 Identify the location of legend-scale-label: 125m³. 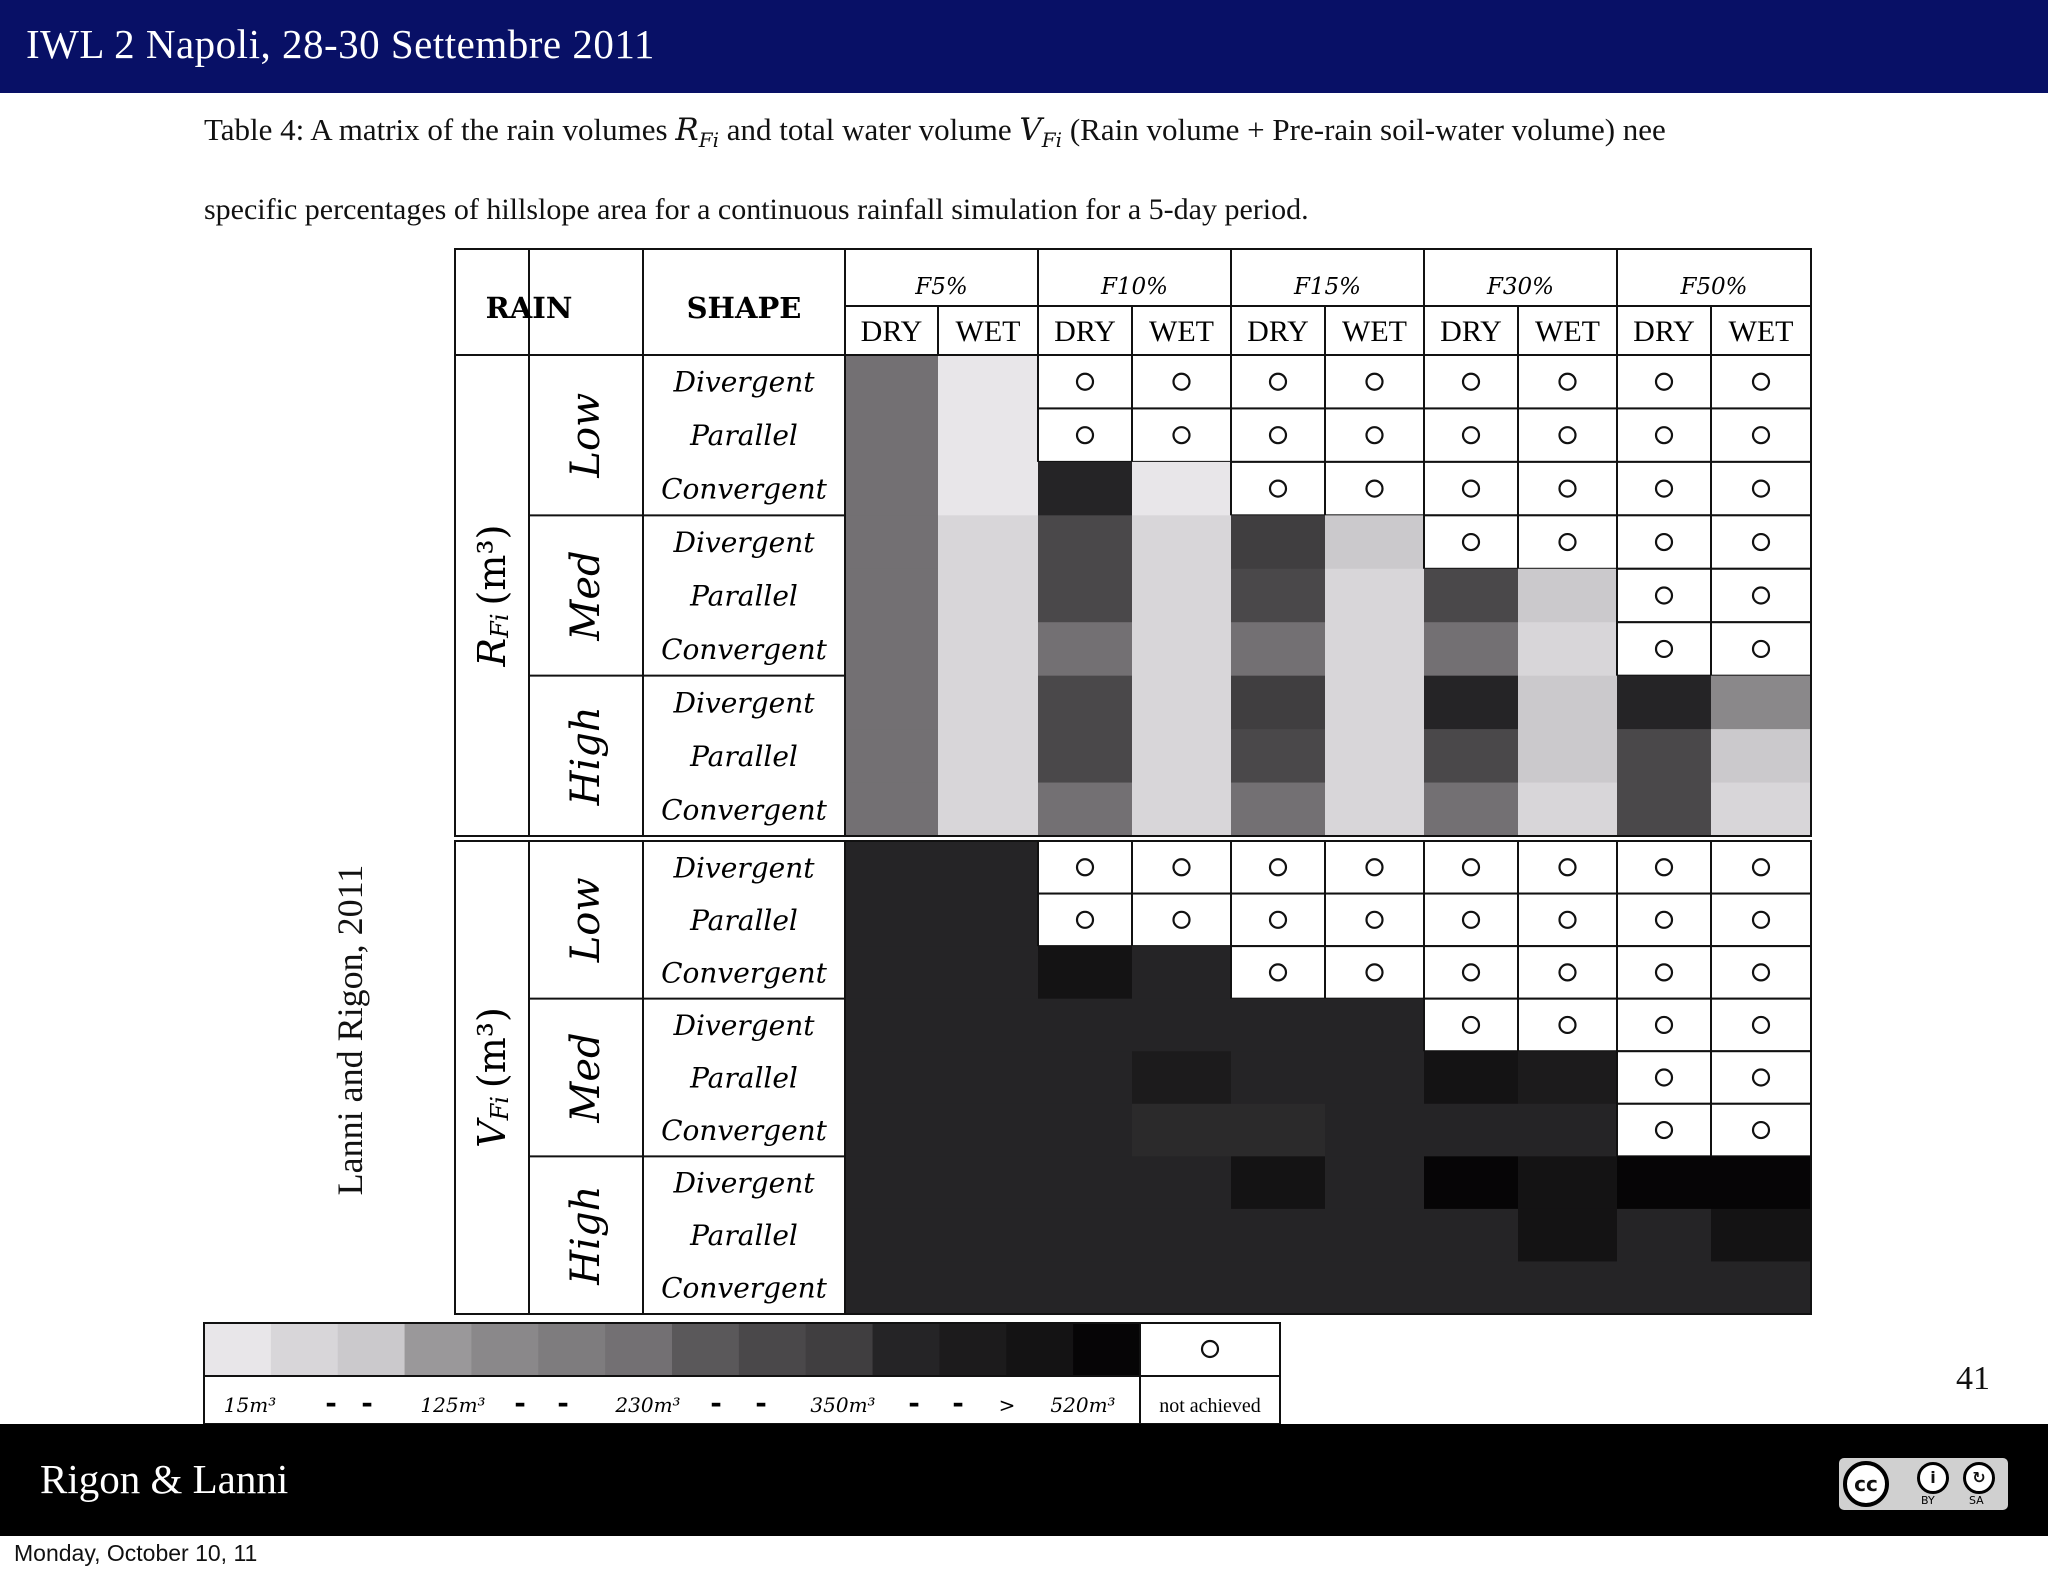
(452, 1405).